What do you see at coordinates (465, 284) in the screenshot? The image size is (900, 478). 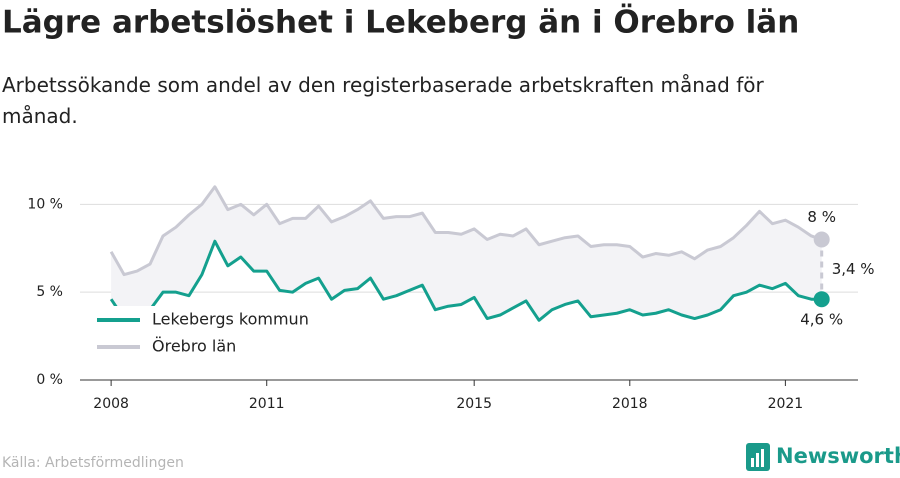 I see `line` at bounding box center [465, 284].